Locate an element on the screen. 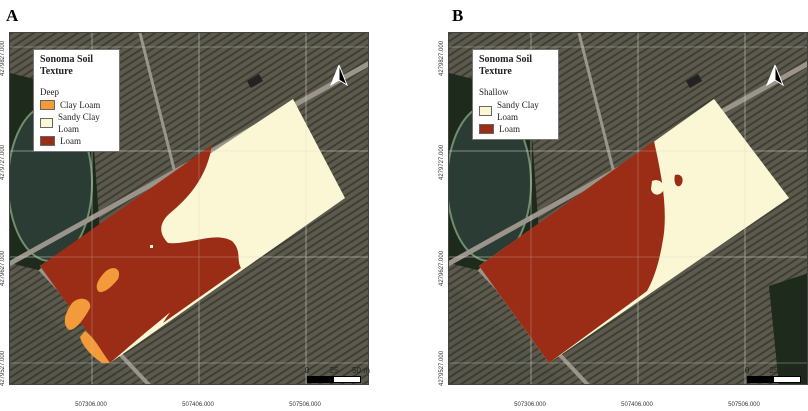 The image size is (808, 411). legend-group-label: Deep is located at coordinates (49, 92).